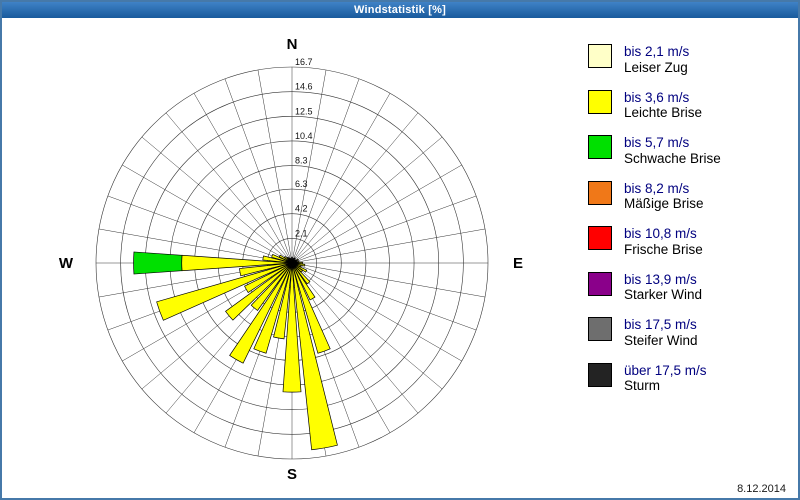  I want to click on ring-label: 12.5, so click(304, 111).